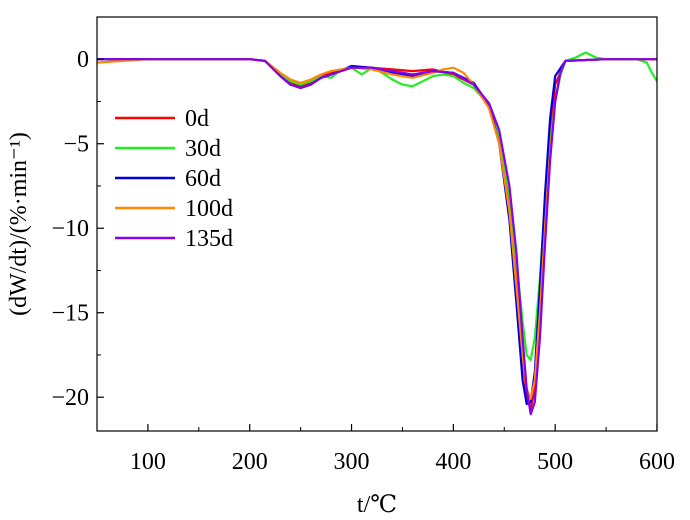 The width and height of the screenshot is (690, 520). Describe the element at coordinates (70, 229) in the screenshot. I see `y-tick-label: −10` at that location.